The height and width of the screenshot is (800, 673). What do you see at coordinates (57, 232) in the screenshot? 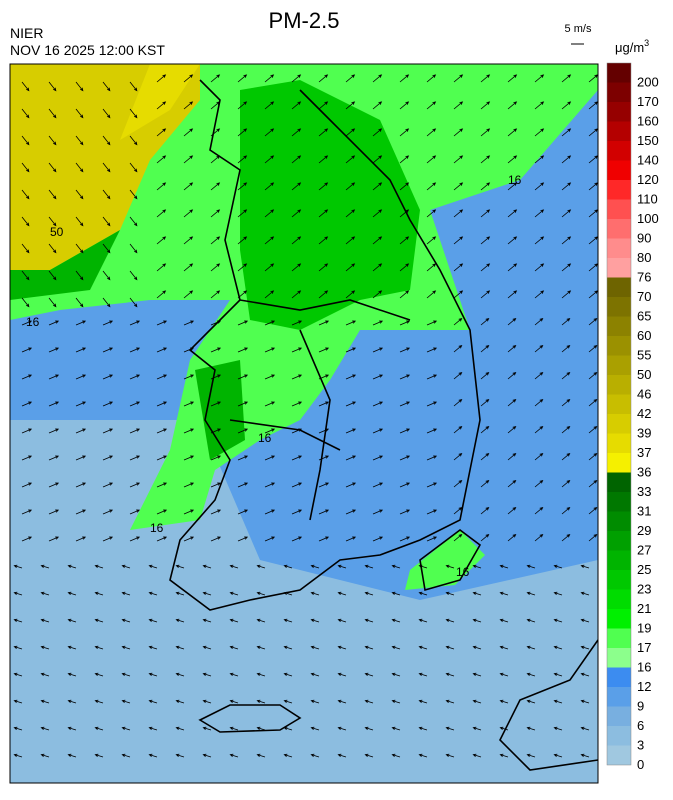
I see `contour-label: 50` at bounding box center [57, 232].